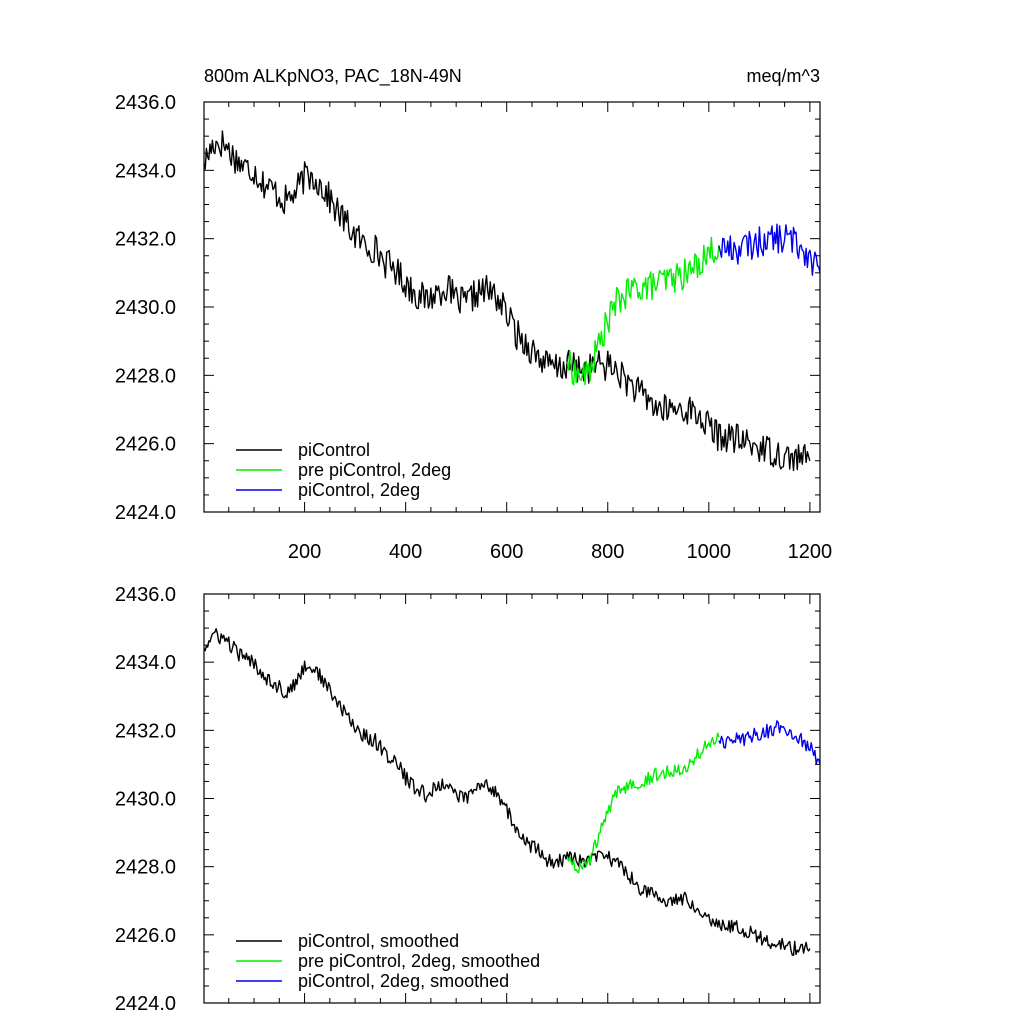 Image resolution: width=1024 pixels, height=1024 pixels. What do you see at coordinates (374, 470) in the screenshot?
I see `legend-label: pre piControl, 2deg` at bounding box center [374, 470].